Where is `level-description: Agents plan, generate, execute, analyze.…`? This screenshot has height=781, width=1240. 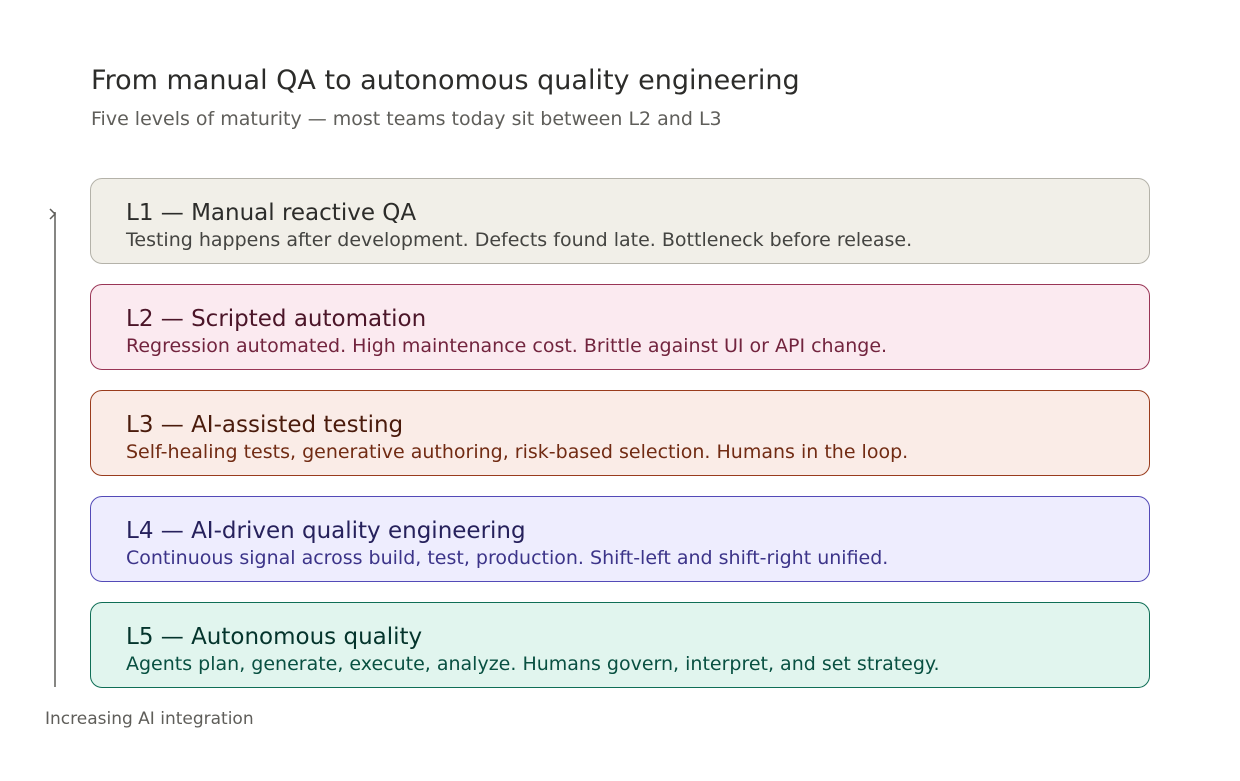
level-description: Agents plan, generate, execute, analyze.… is located at coordinates (533, 664).